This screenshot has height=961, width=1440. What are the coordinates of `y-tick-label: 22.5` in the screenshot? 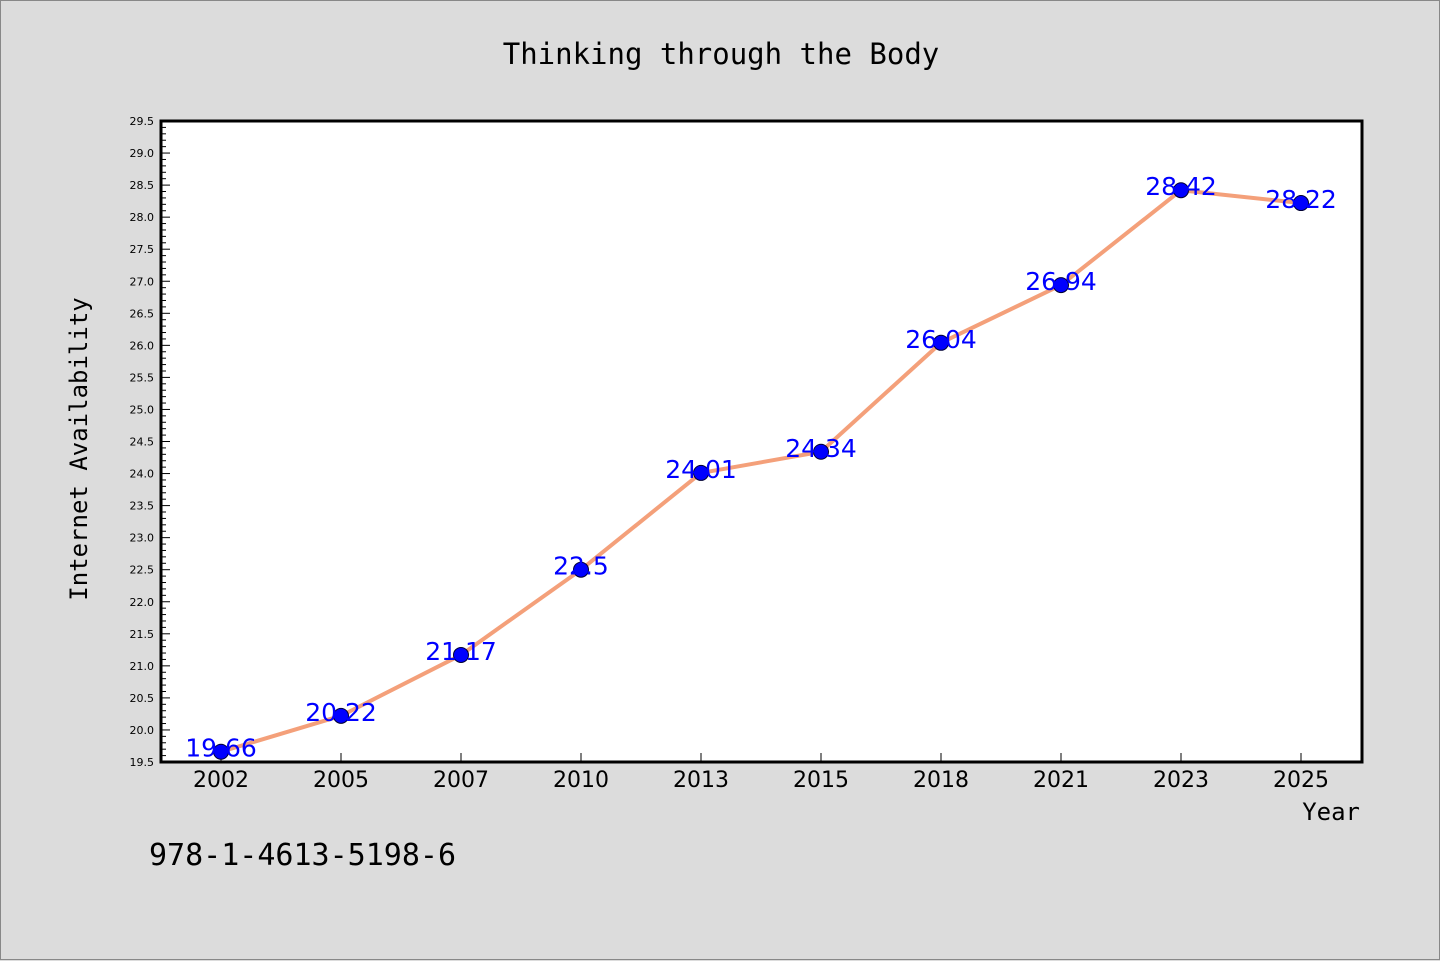 It's located at (142, 570).